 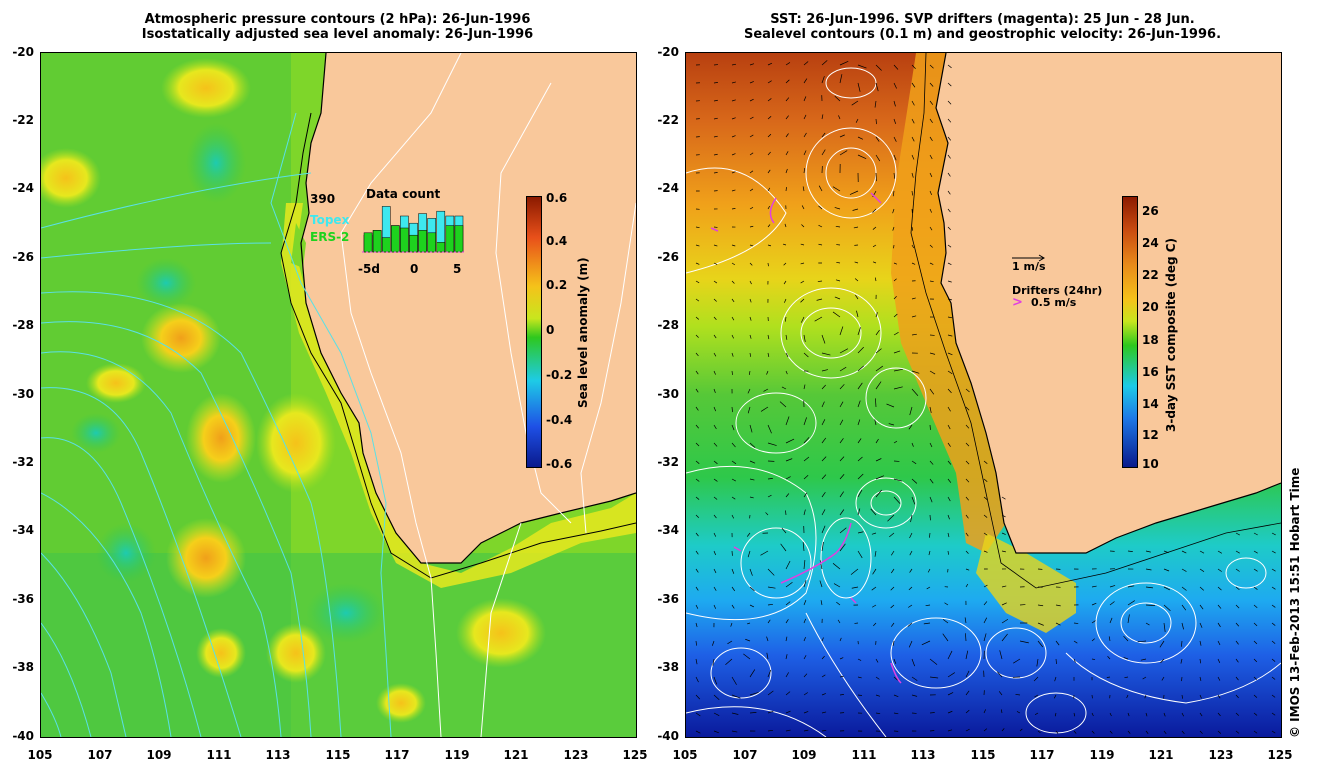 What do you see at coordinates (23, 736) in the screenshot?
I see `left-lat-tick: -40` at bounding box center [23, 736].